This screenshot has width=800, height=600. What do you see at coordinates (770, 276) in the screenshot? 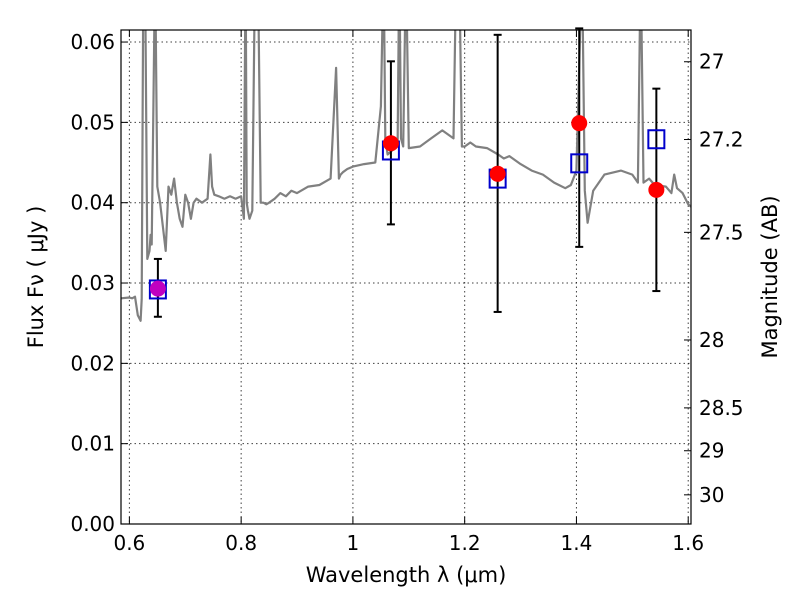
I see `y-axis-title-right: Magnitude (AB)` at bounding box center [770, 276].